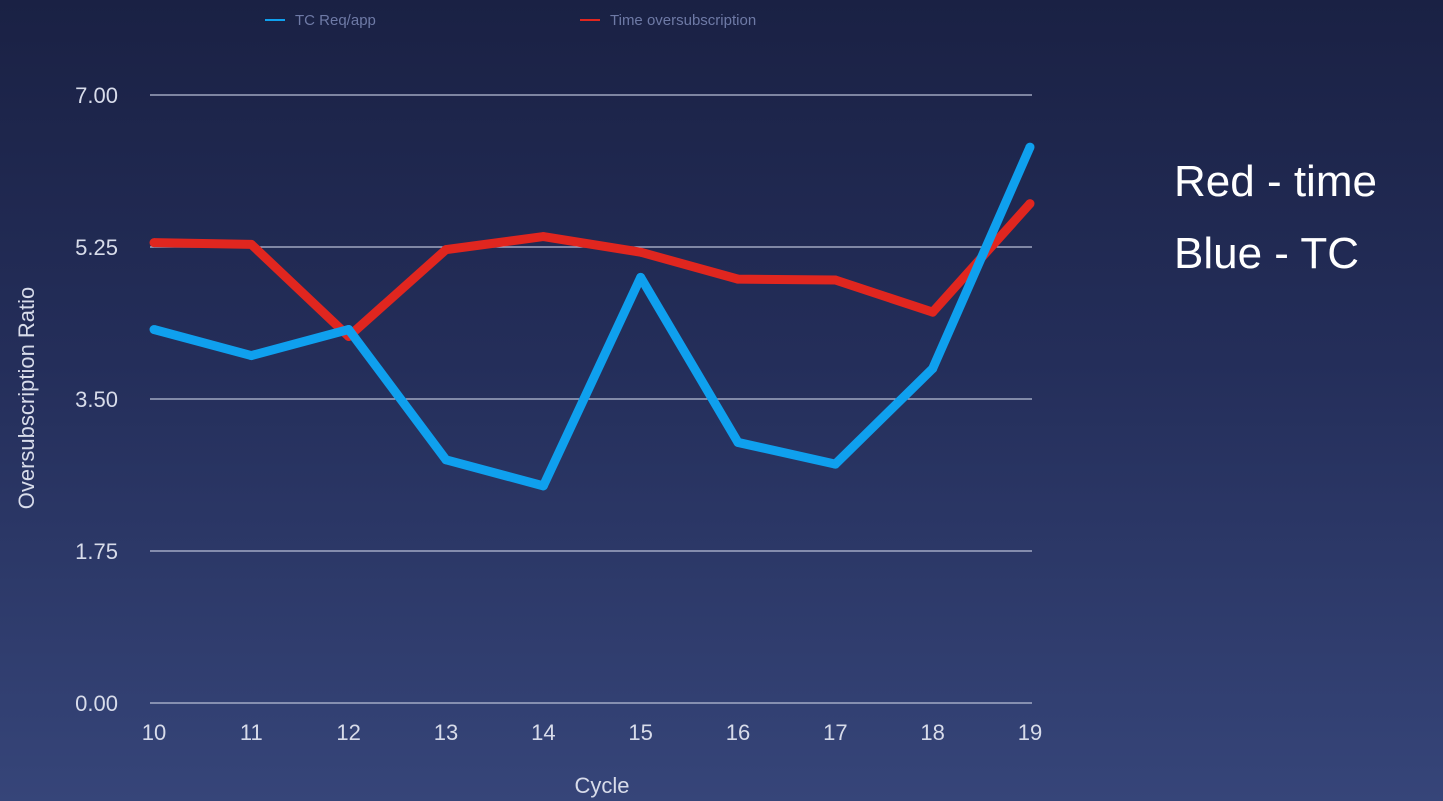  Describe the element at coordinates (26, 398) in the screenshot. I see `y-axis-title: Oversubscription Ratio` at that location.